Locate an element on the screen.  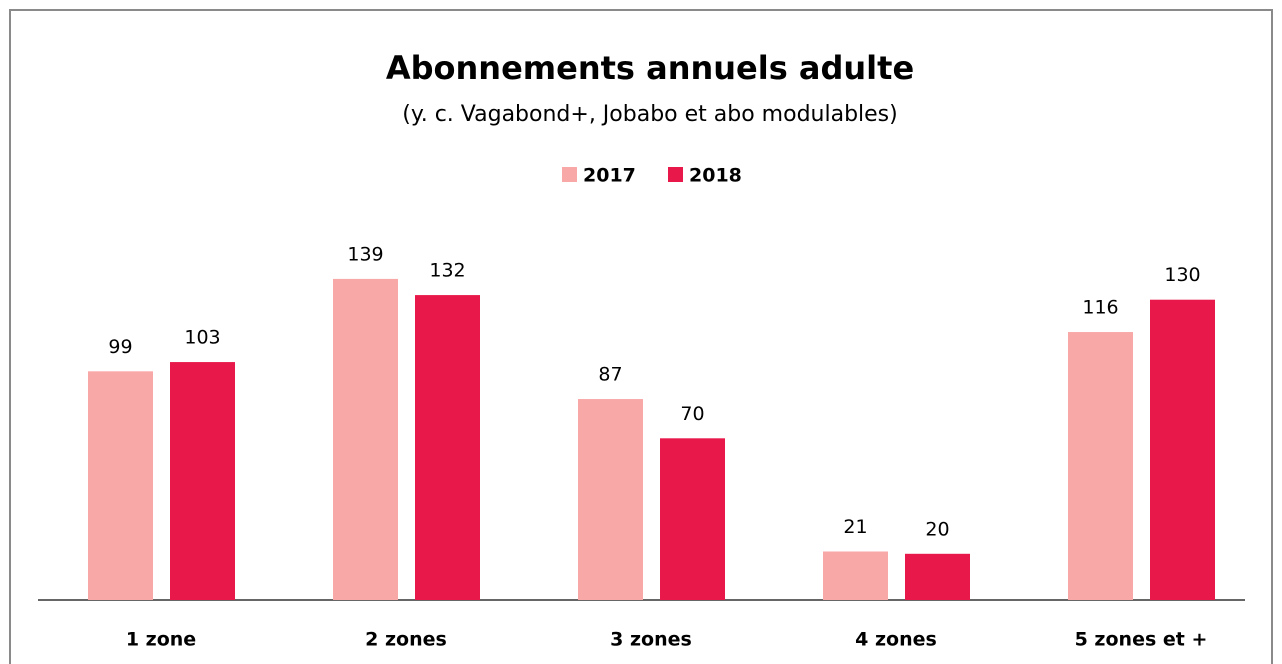
legend-label: 2018 is located at coordinates (715, 176).